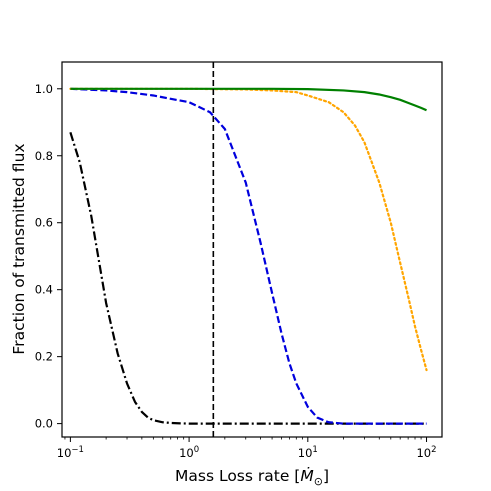  Describe the element at coordinates (44, 357) in the screenshot. I see `y-tick-label: 0.2` at that location.